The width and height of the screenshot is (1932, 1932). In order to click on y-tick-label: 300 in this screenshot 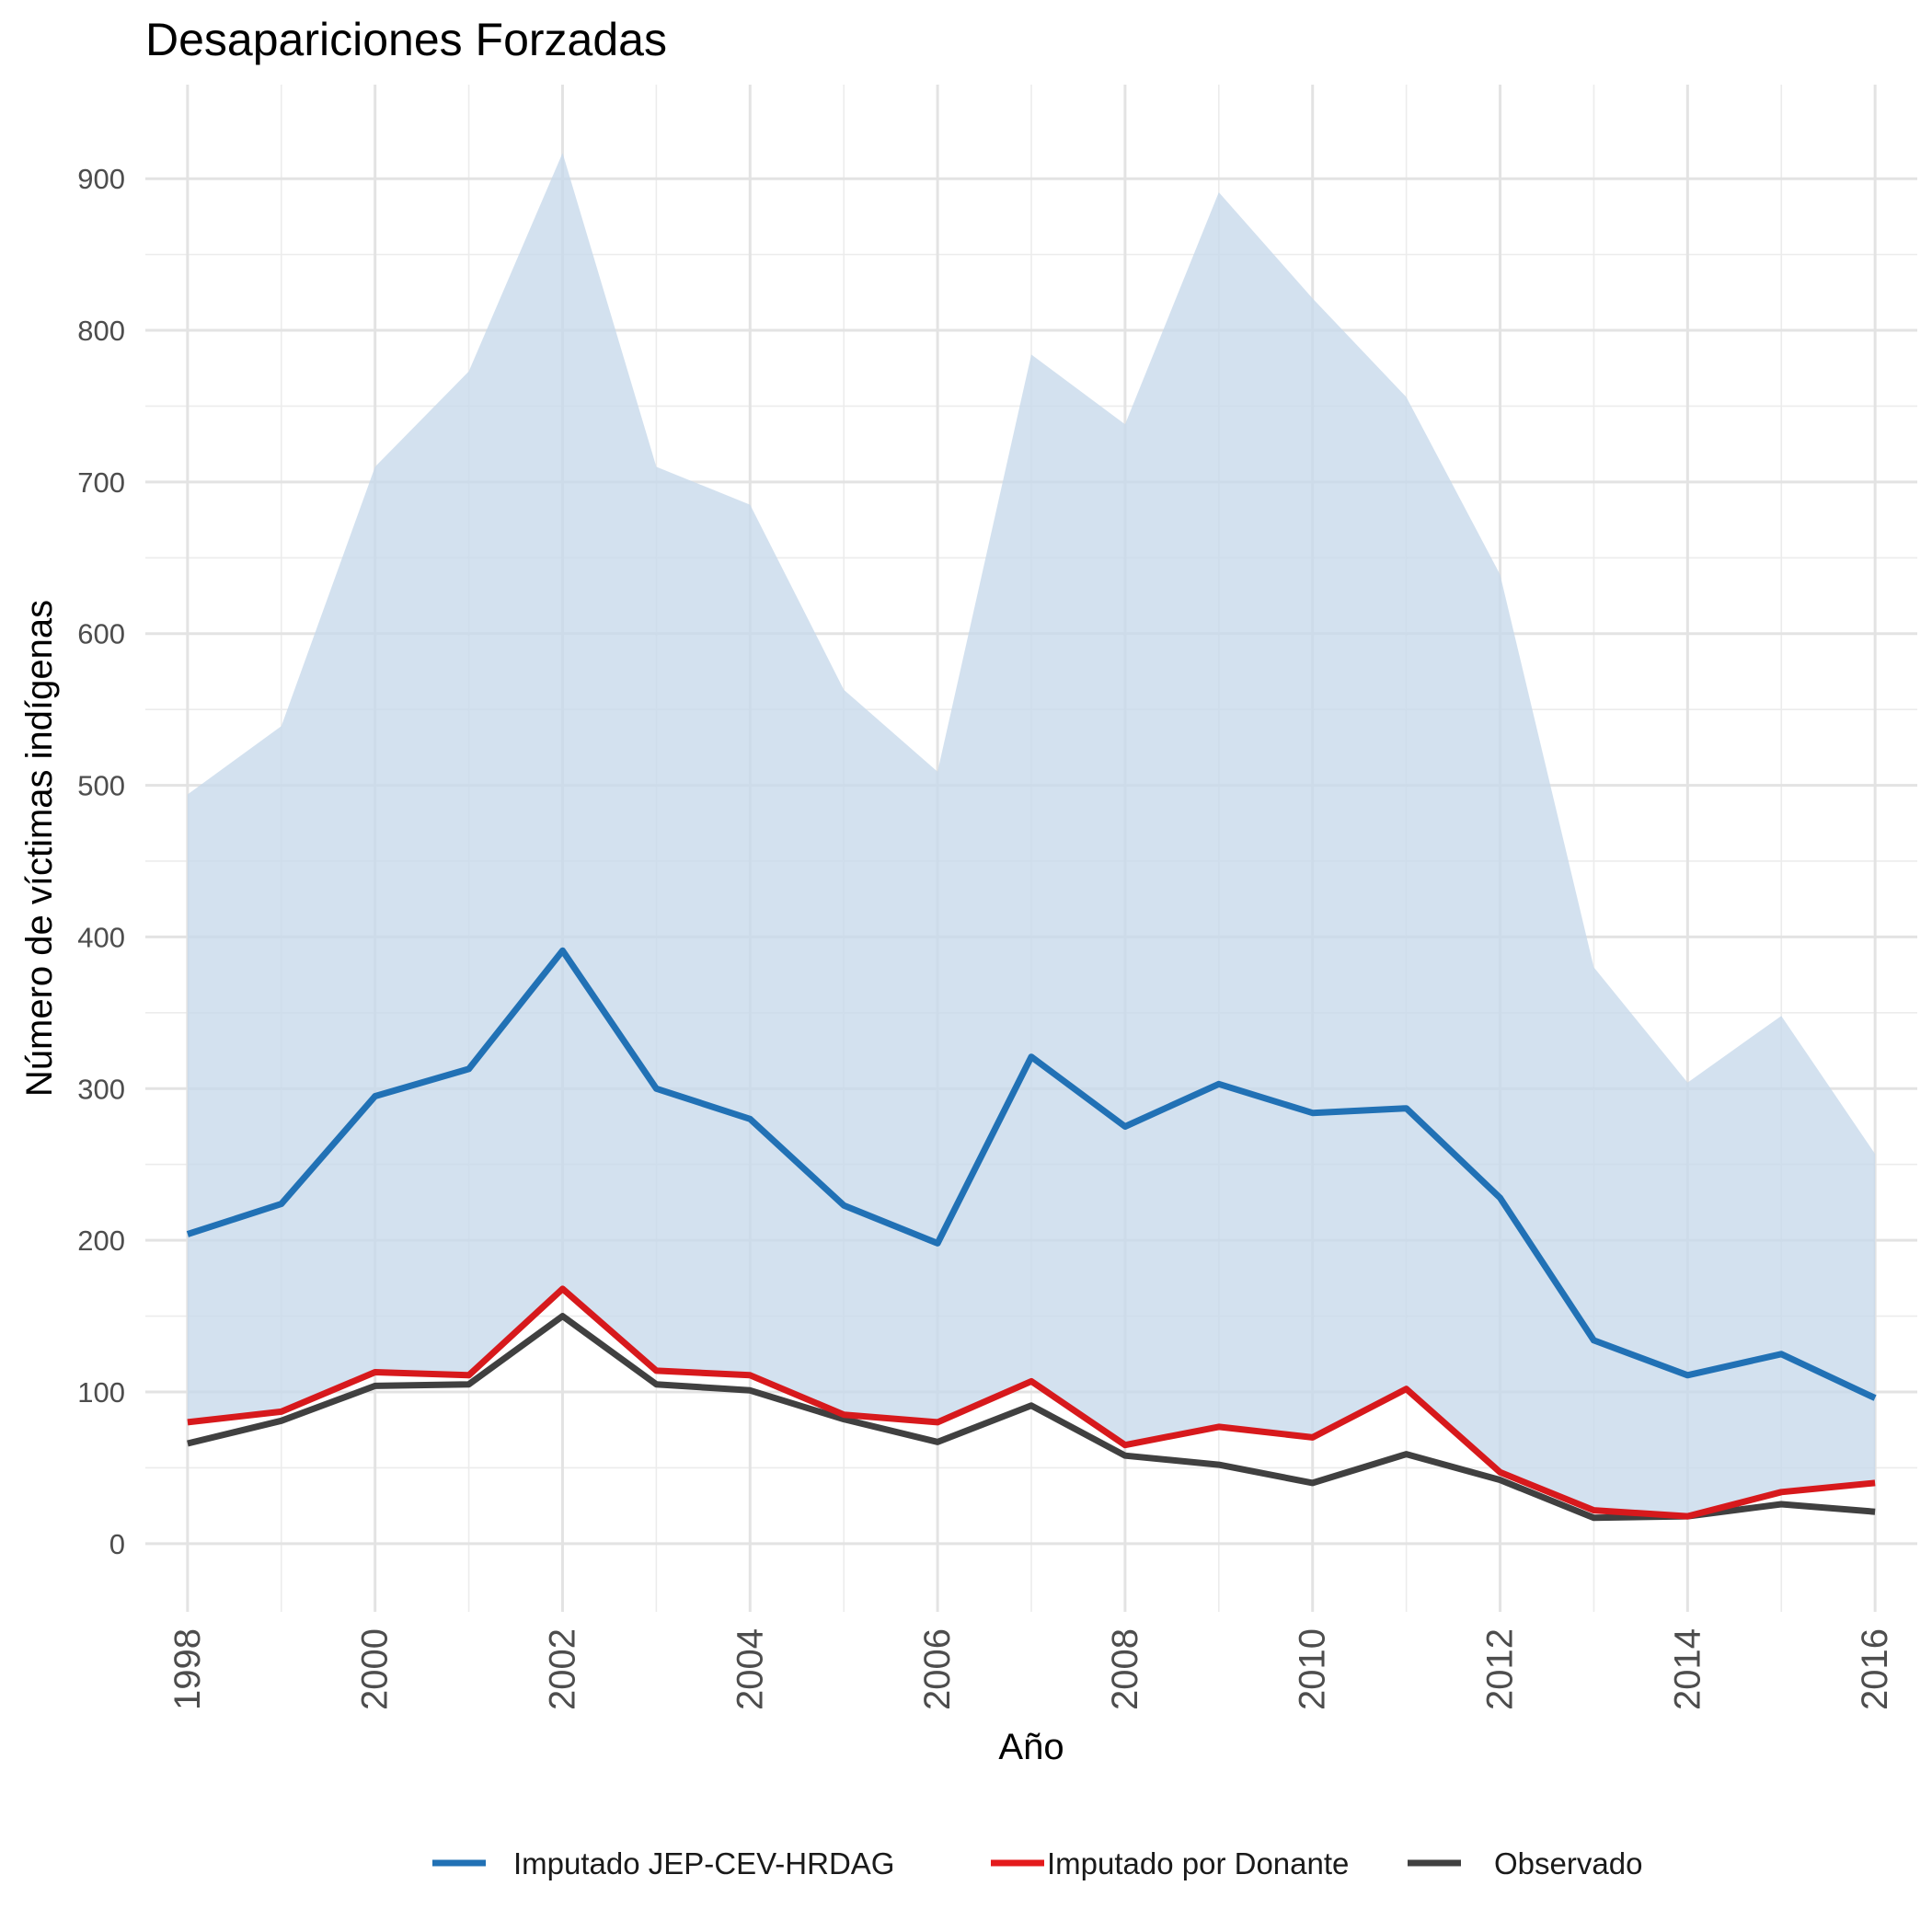, I will do `click(101, 1089)`.